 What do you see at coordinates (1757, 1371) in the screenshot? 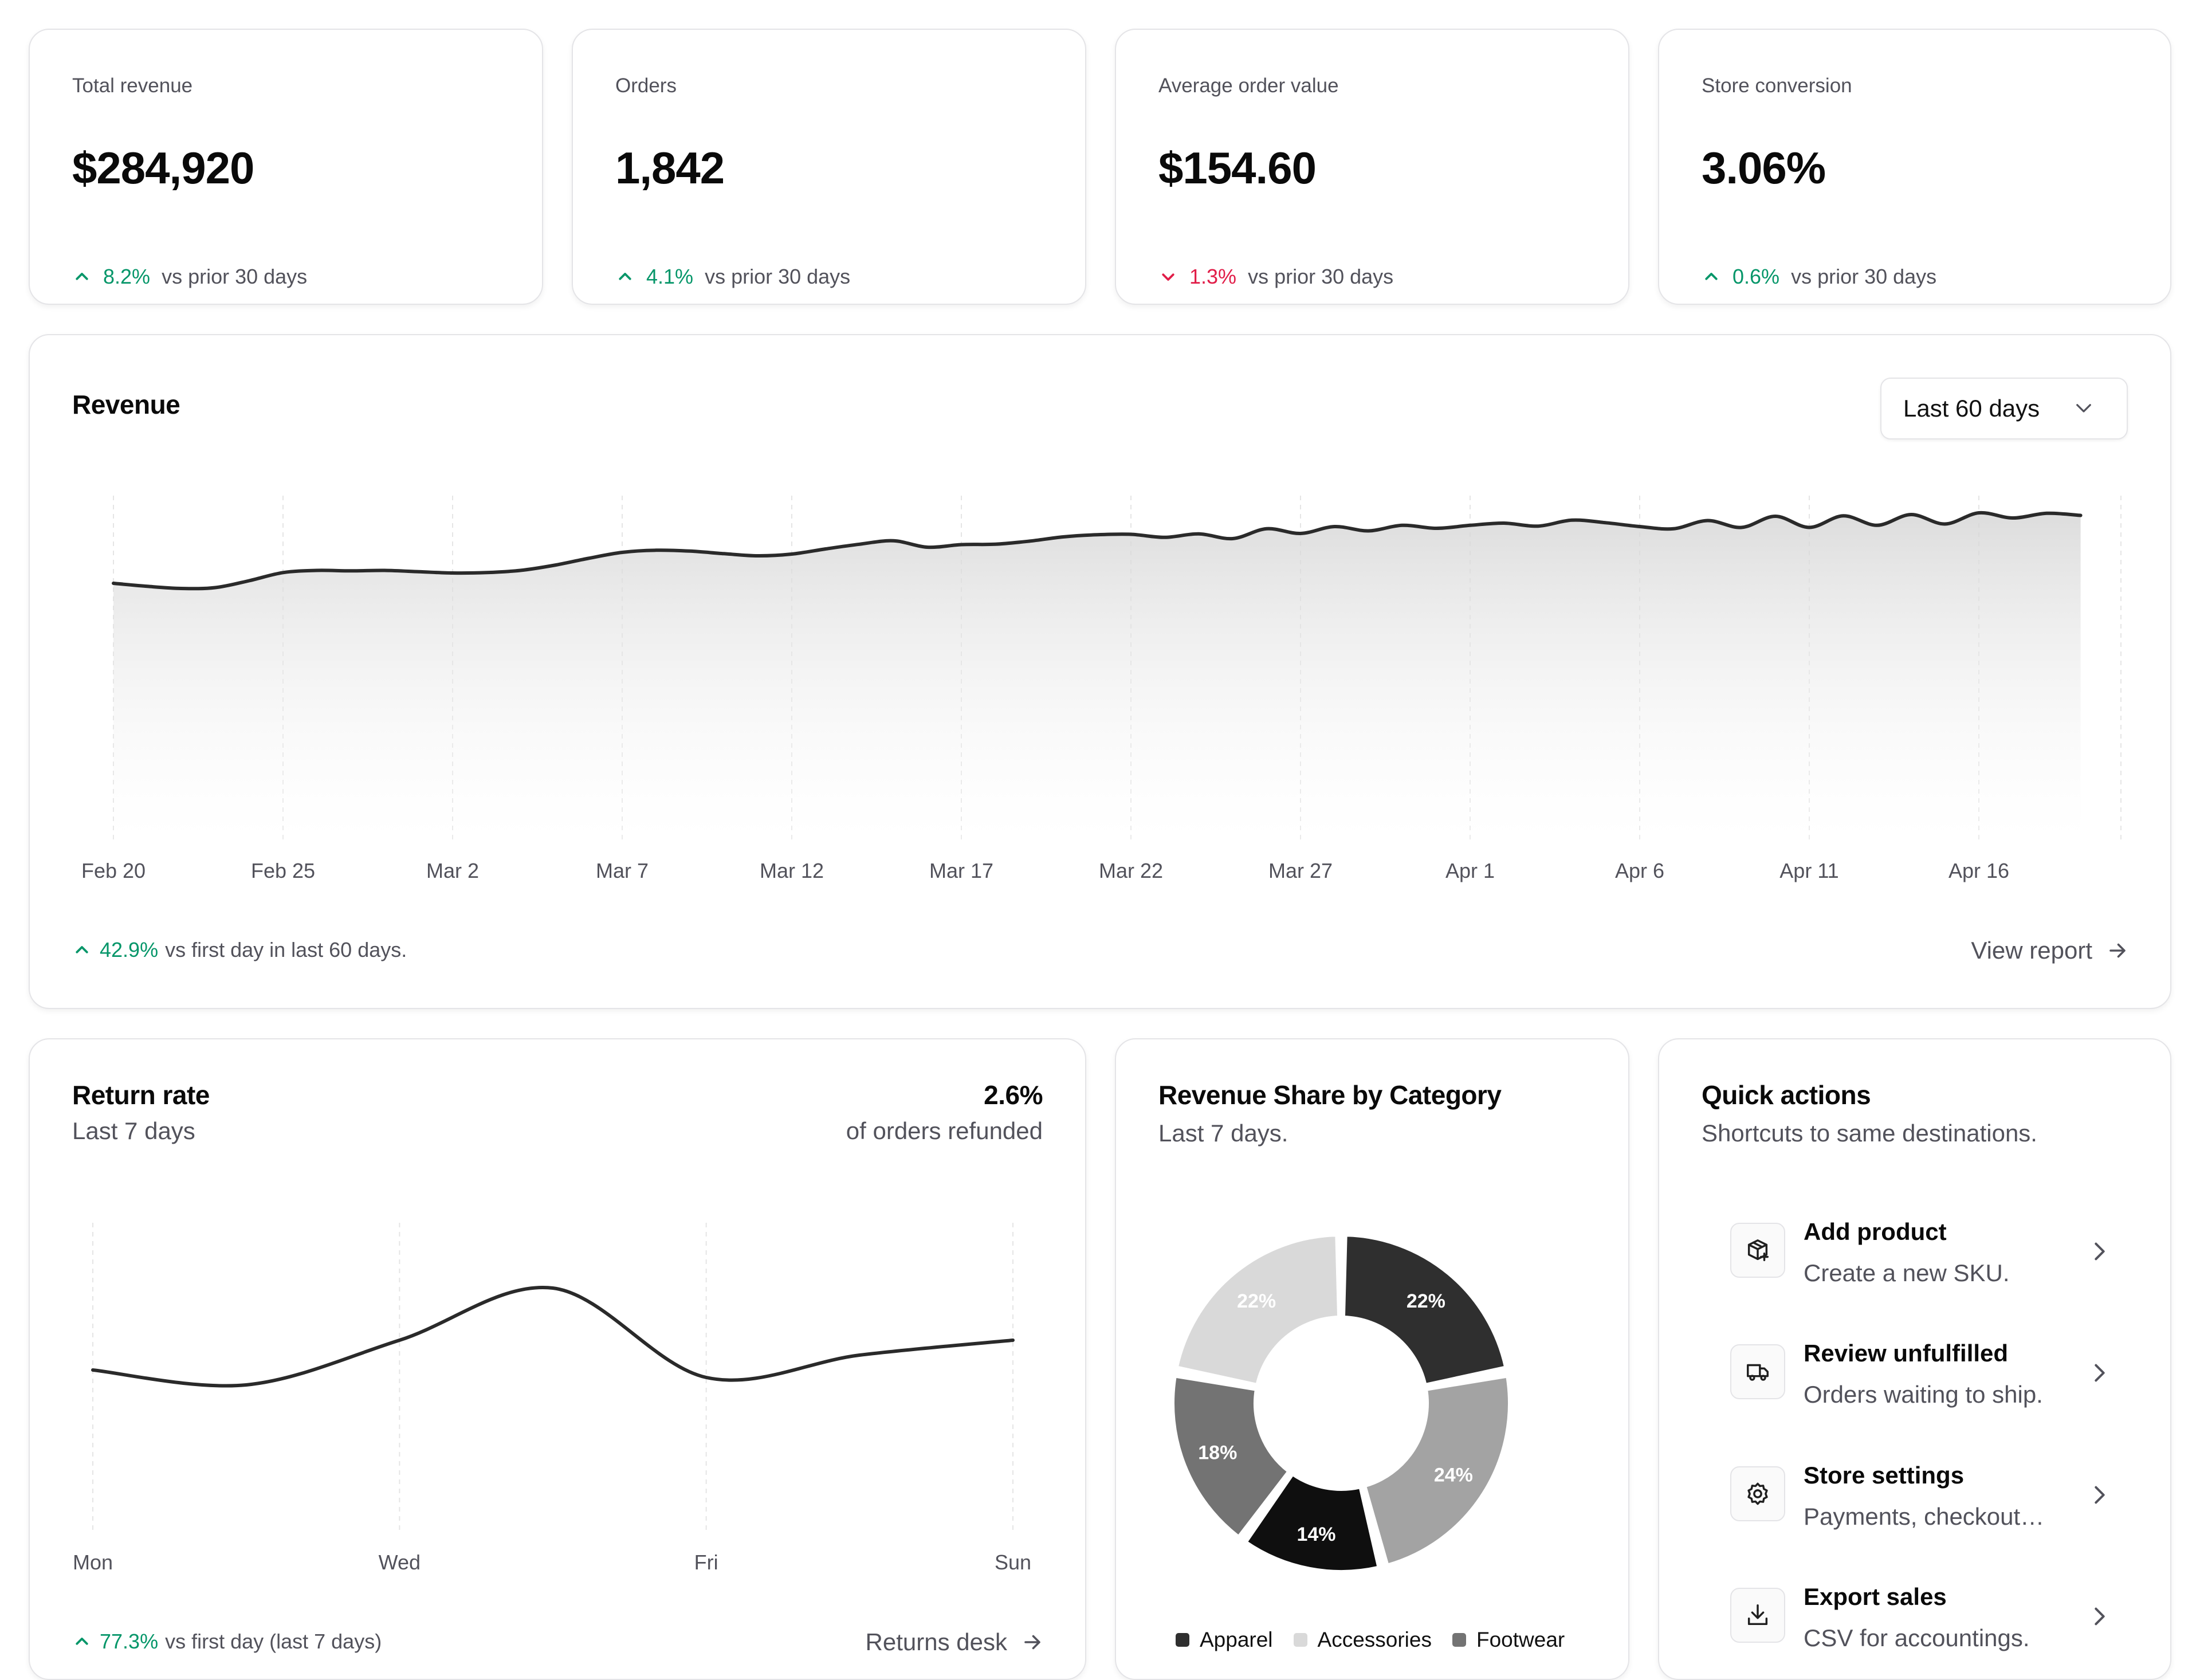
I see `truck-icon` at bounding box center [1757, 1371].